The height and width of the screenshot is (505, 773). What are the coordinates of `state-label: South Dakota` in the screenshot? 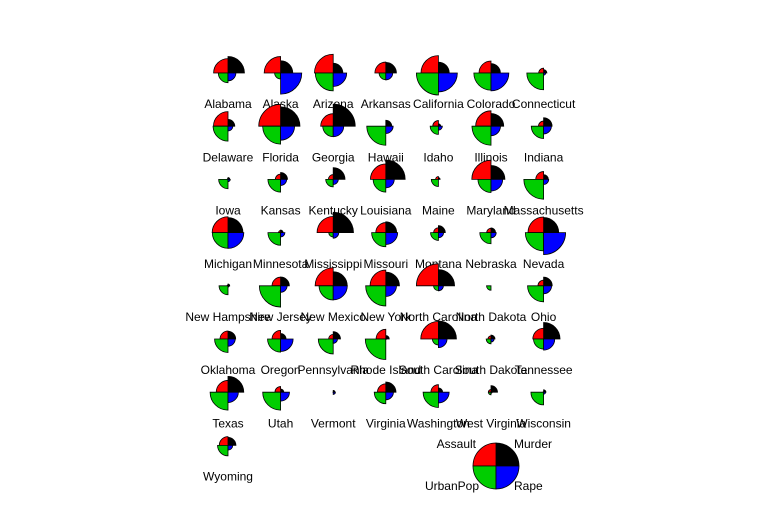 It's located at (491, 370).